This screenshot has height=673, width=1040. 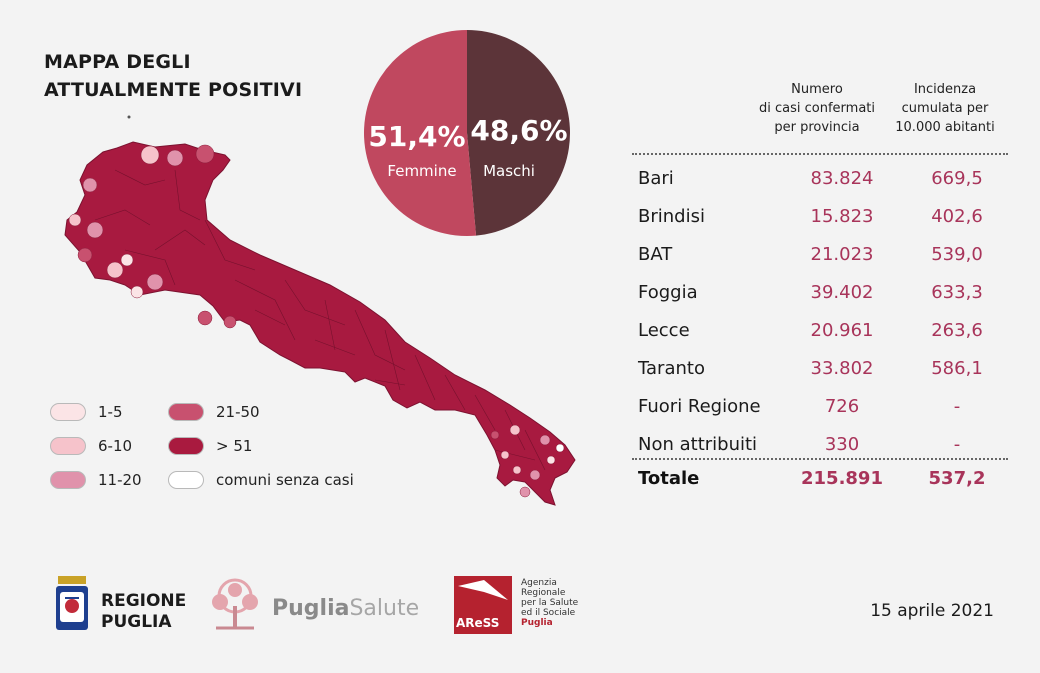 I want to click on legend-label: 11-20, so click(x=120, y=480).